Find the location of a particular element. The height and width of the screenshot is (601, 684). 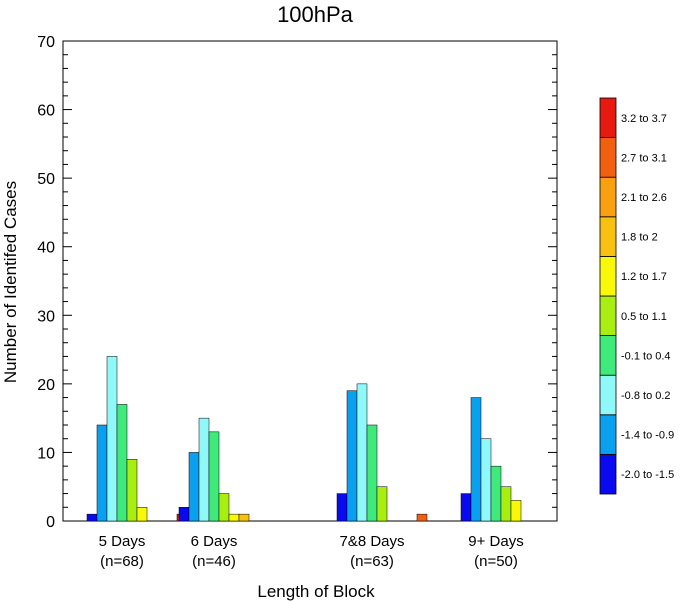

x-category-label: 7&8 Days is located at coordinates (371, 541).